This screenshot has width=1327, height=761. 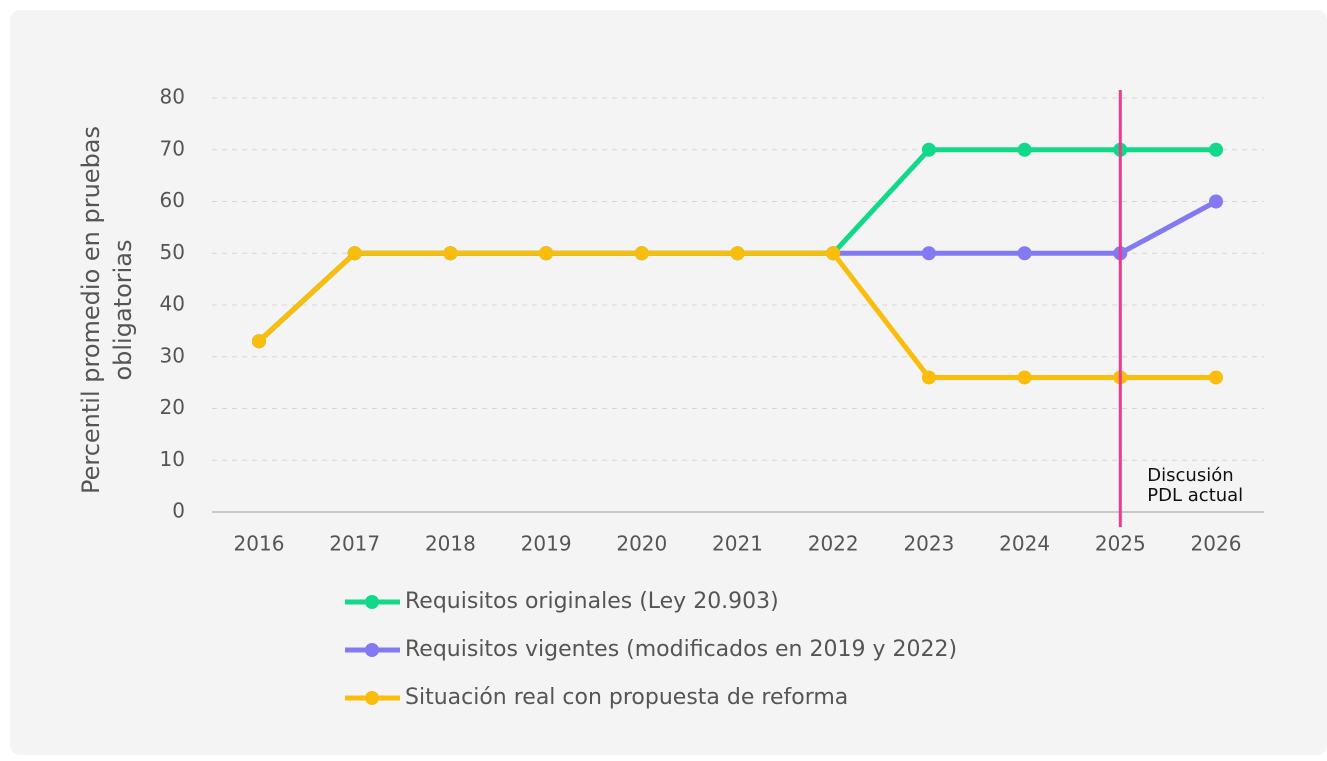 I want to click on x-tick-label: 2018, so click(x=450, y=544).